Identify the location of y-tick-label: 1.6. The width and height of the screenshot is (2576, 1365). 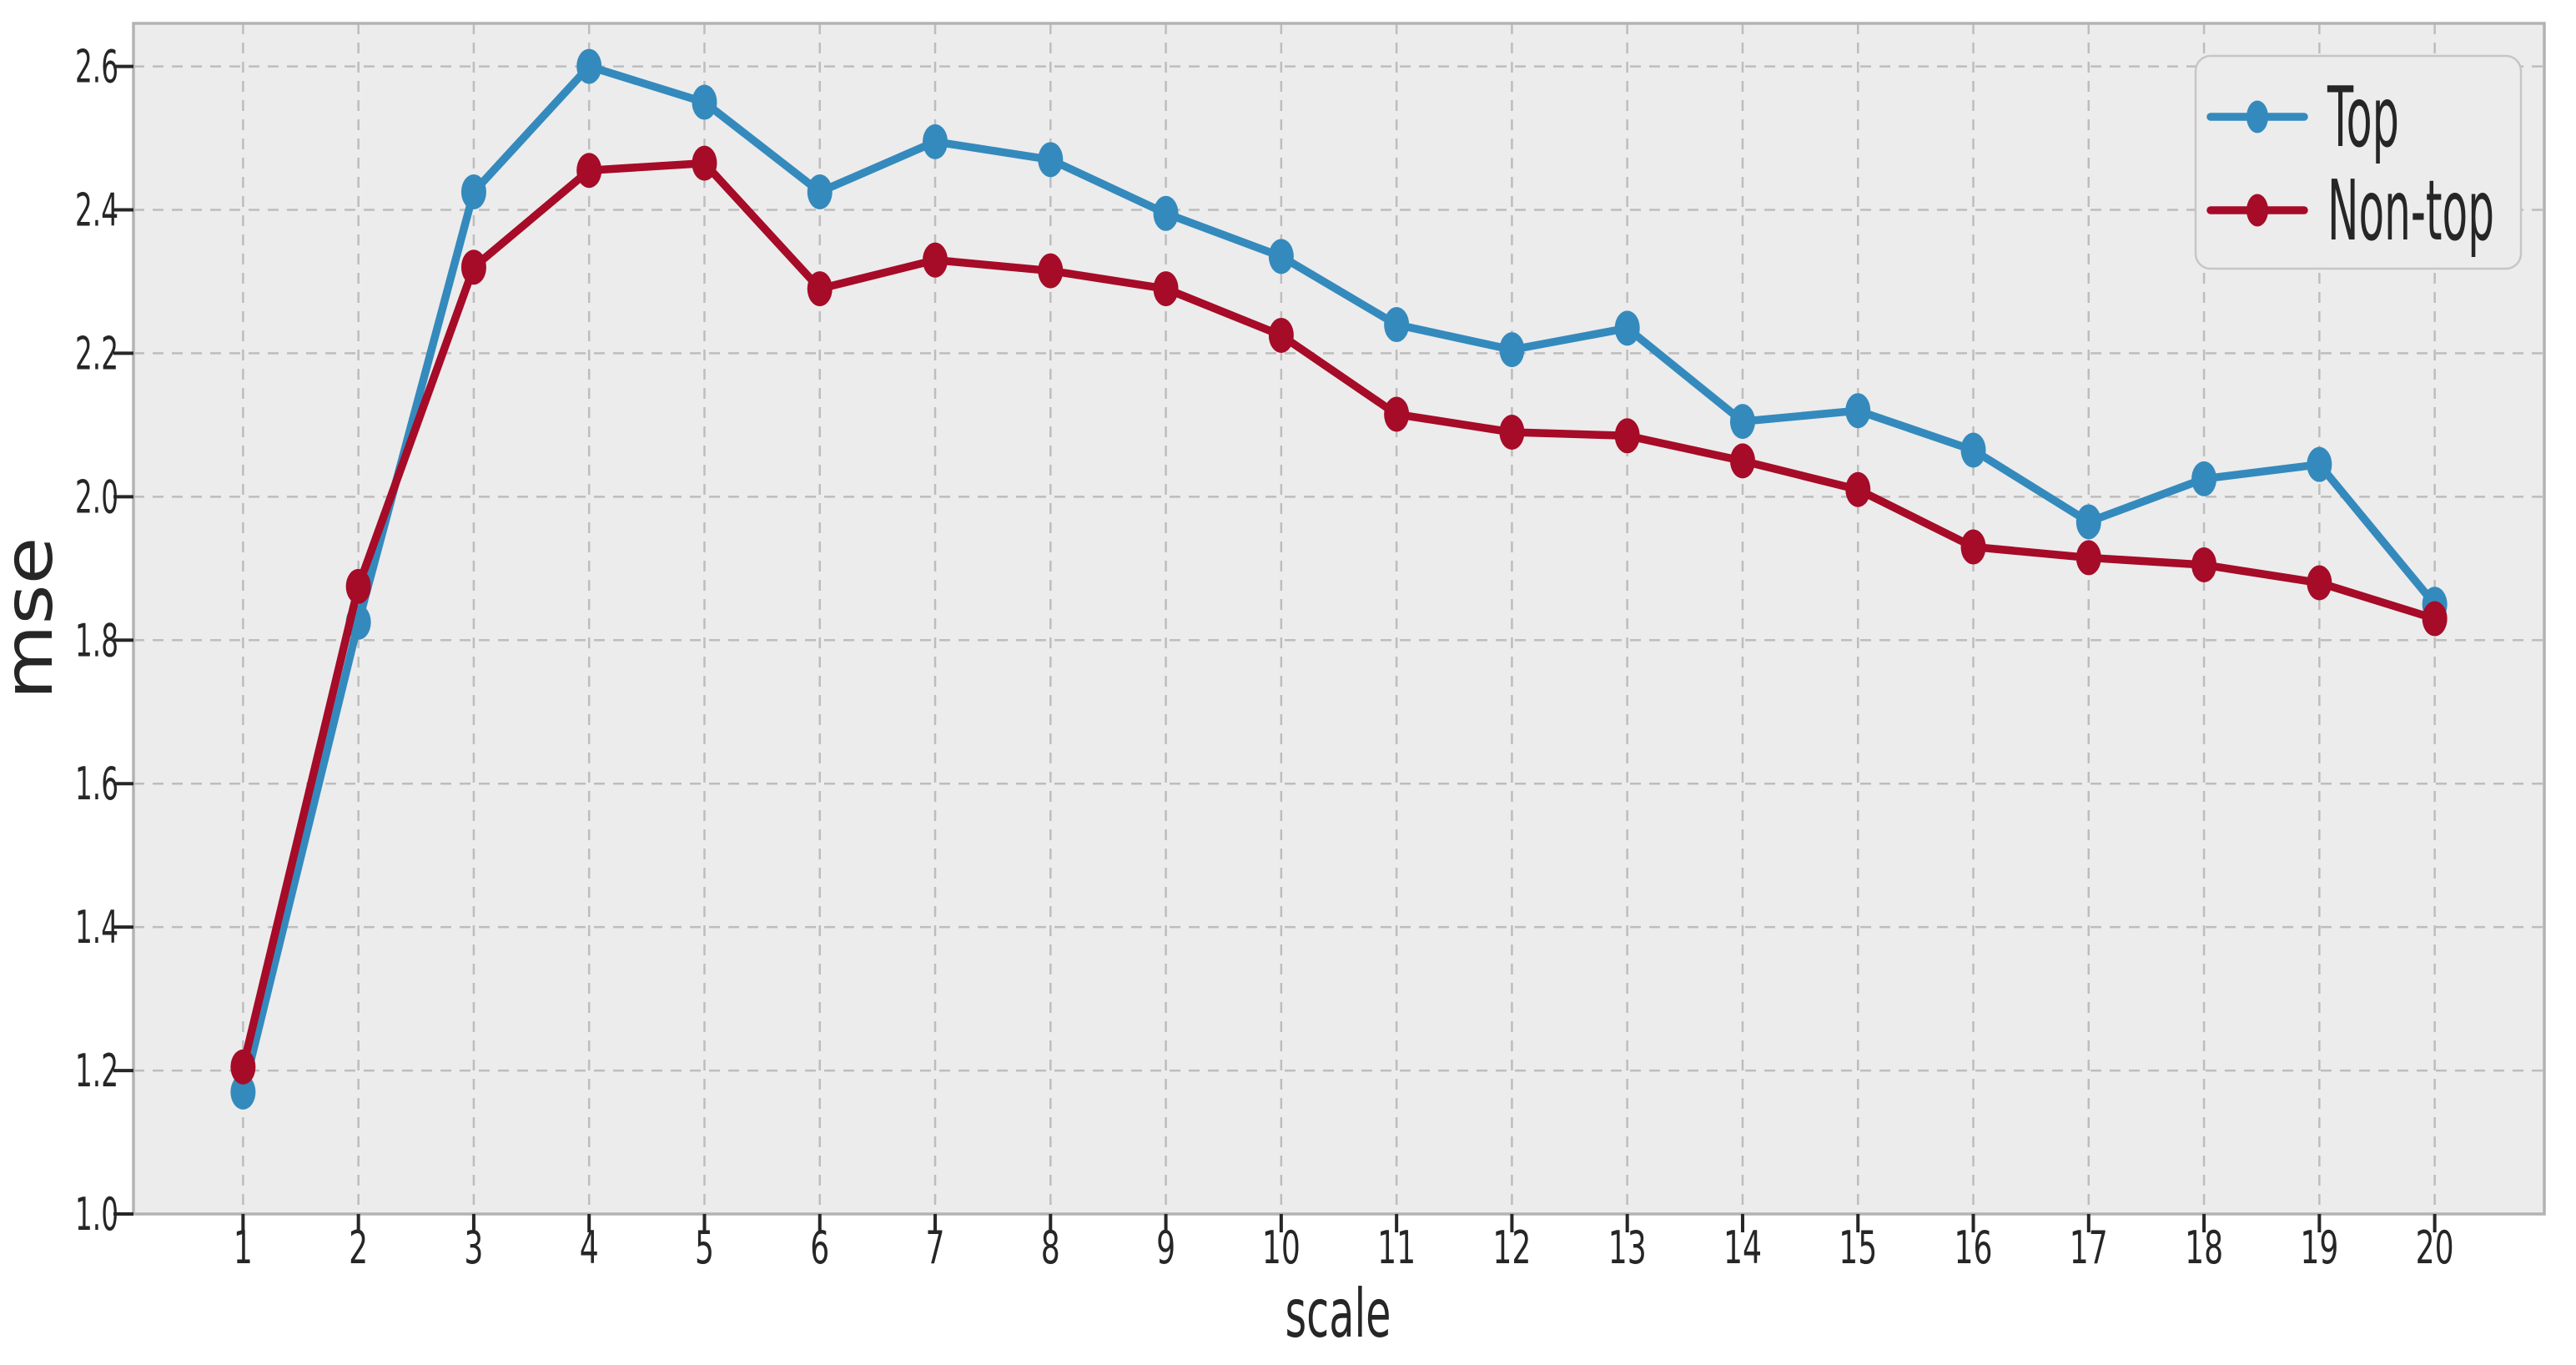
(96, 784).